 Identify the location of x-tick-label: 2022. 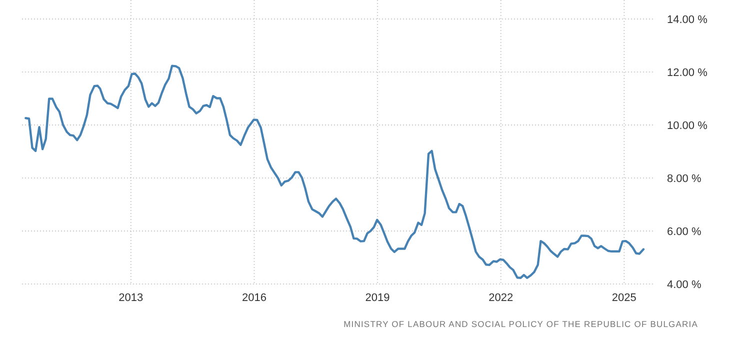
(501, 298).